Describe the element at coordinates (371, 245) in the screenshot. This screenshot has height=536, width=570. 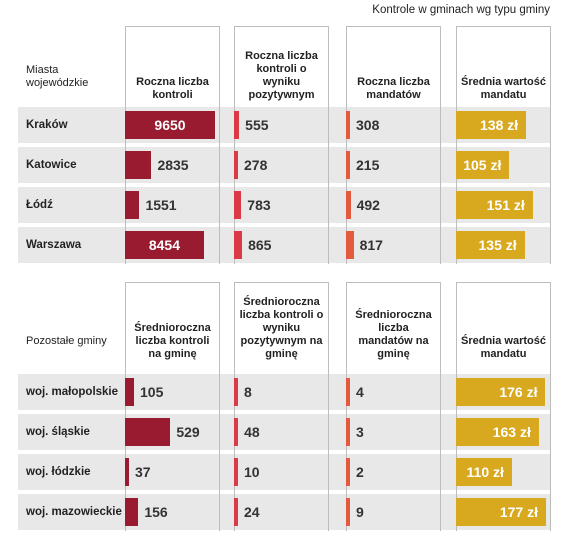
I see `data-label: 817` at that location.